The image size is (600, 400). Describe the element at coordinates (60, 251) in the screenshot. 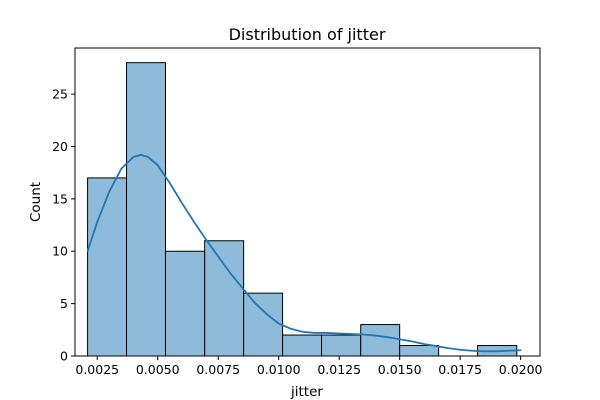

I see `y-tick-label: 10` at that location.